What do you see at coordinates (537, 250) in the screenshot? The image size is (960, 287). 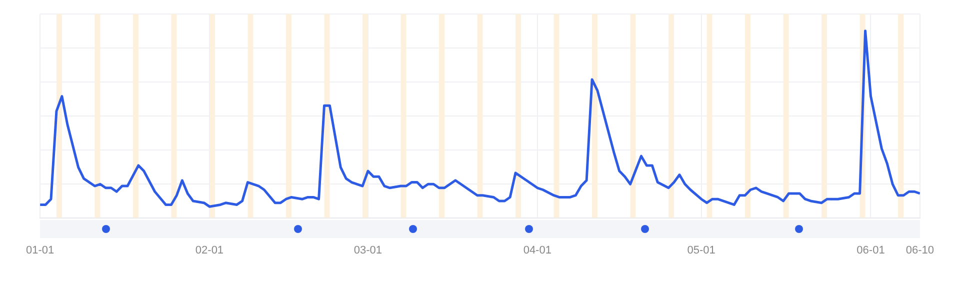 I see `x-tick-label: 04-01` at bounding box center [537, 250].